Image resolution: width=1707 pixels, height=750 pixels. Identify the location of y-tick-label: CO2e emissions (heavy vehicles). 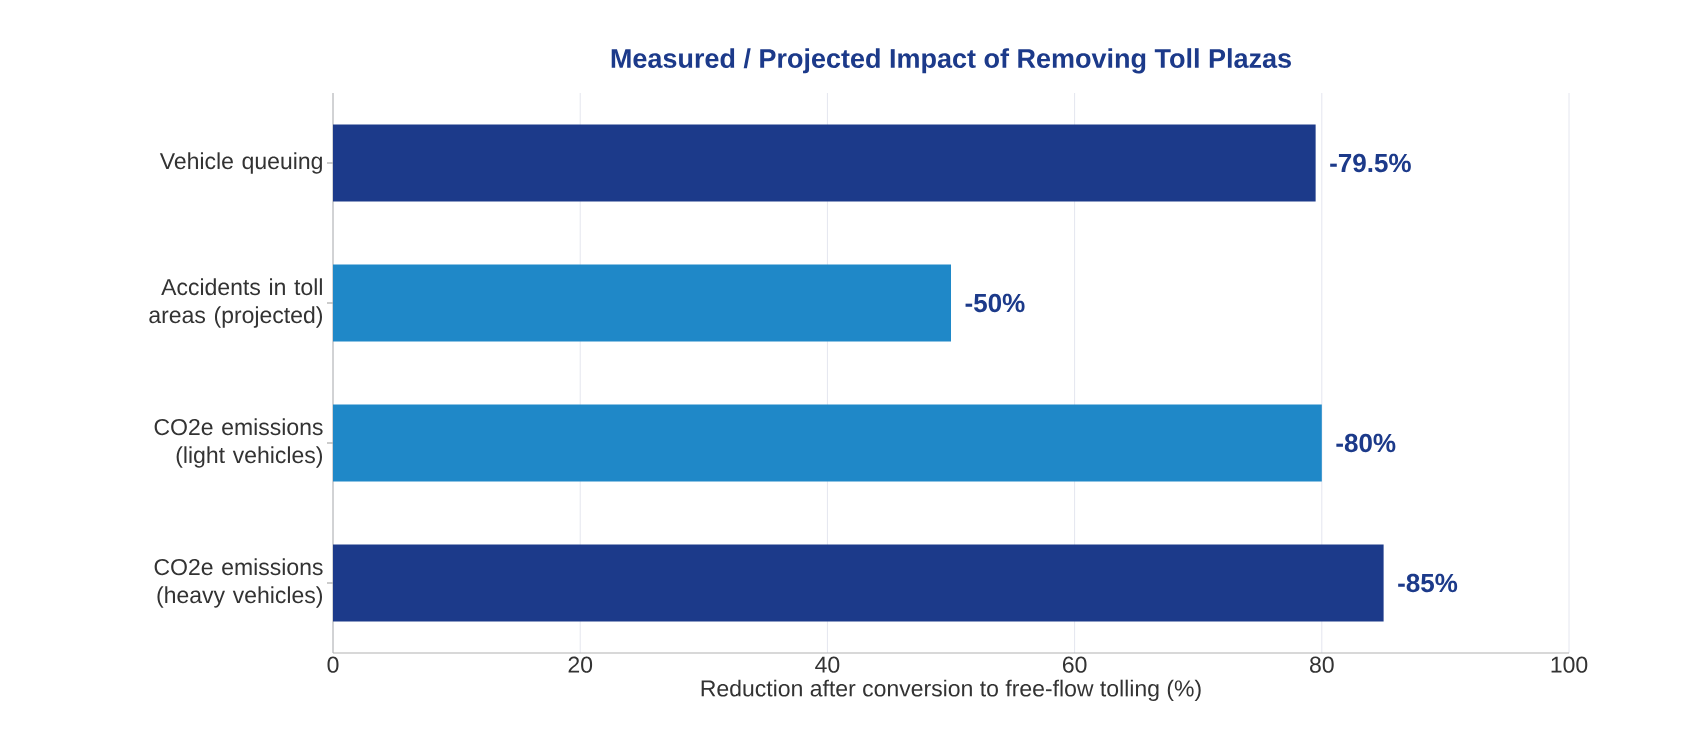
(238, 583).